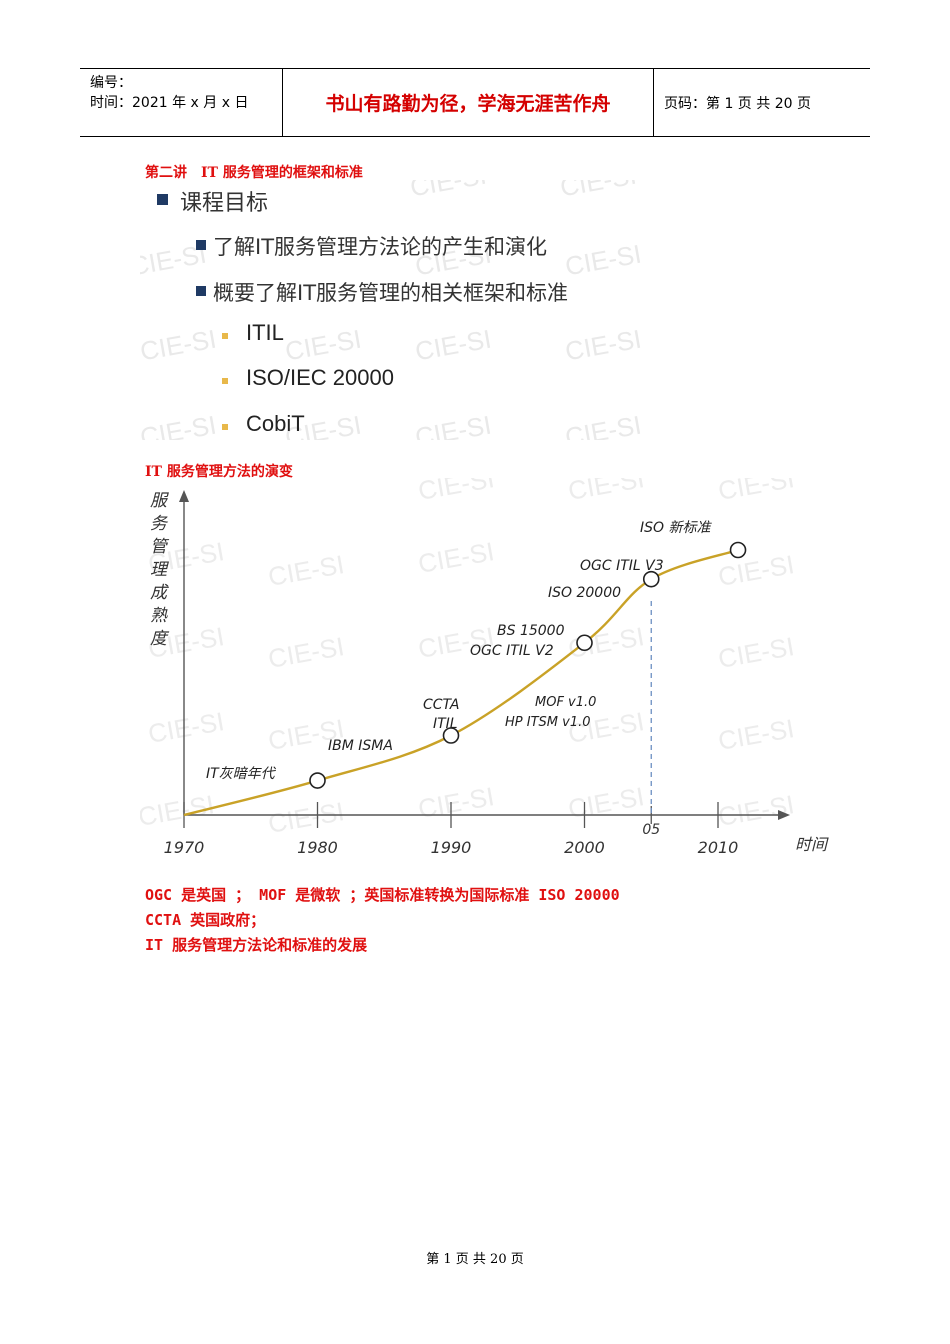 Image resolution: width=950 pixels, height=1344 pixels. What do you see at coordinates (468, 102) in the screenshot?
I see `motto: 书山有路勤为径，学海无涯苦作舟` at bounding box center [468, 102].